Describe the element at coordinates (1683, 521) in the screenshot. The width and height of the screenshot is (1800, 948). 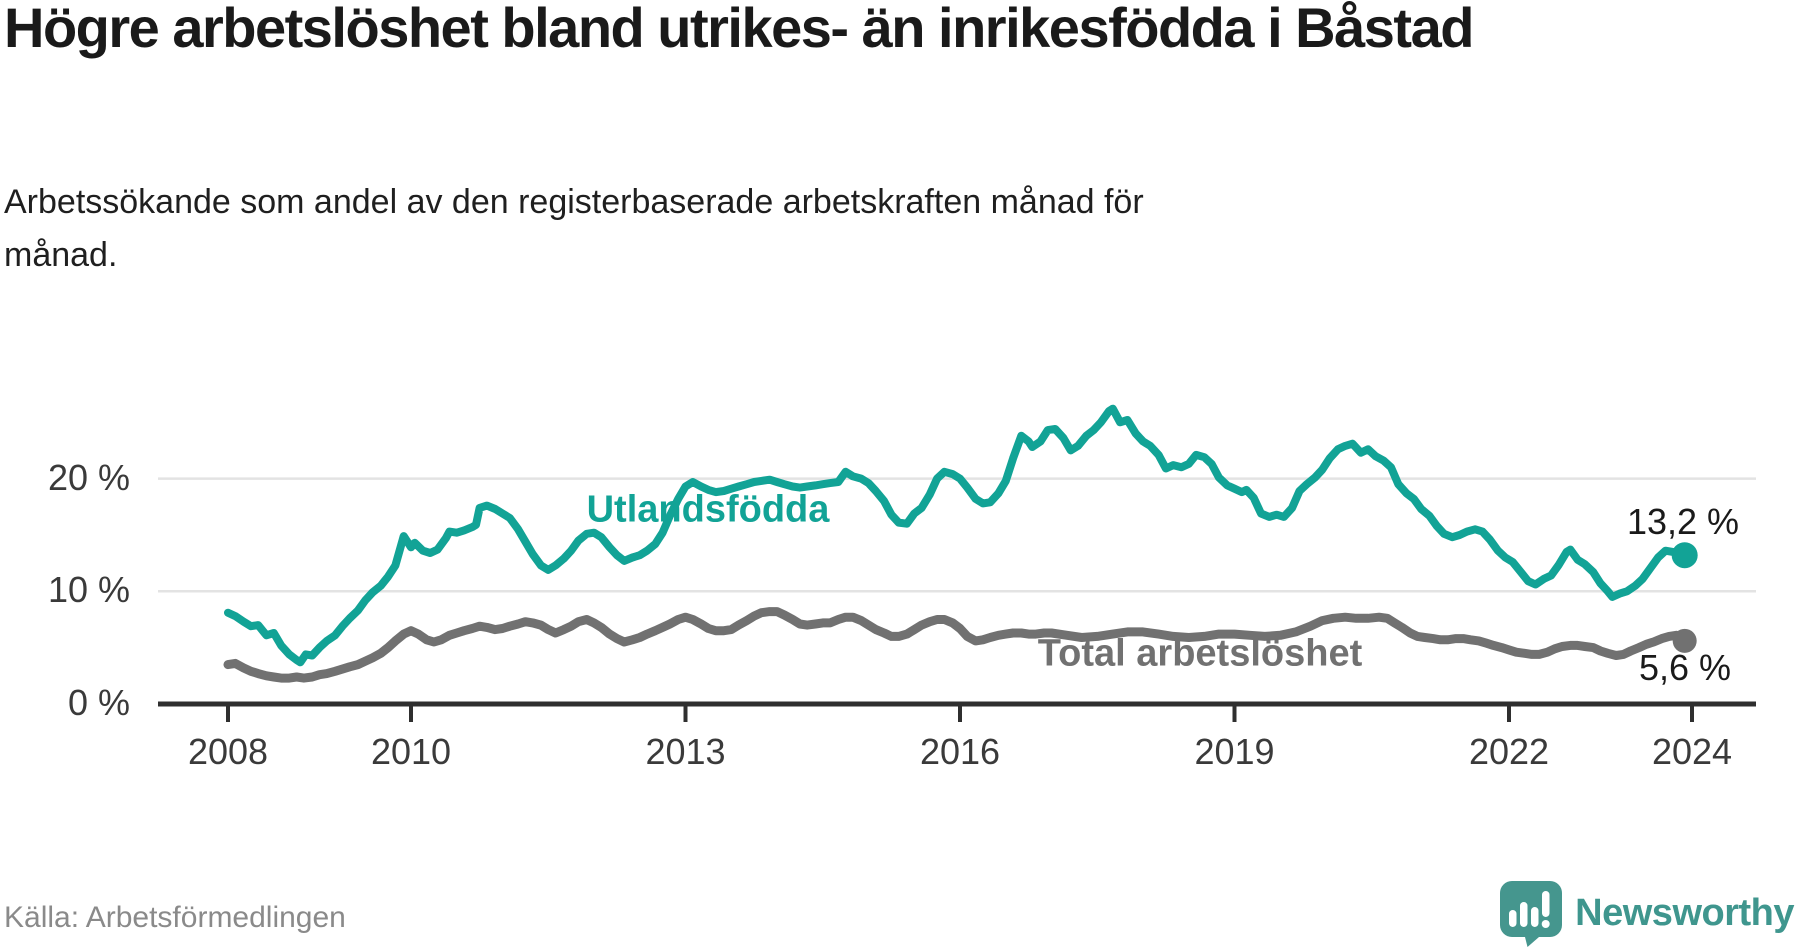
I see `end-value-label-utlandsfodda: 13,2 %` at that location.